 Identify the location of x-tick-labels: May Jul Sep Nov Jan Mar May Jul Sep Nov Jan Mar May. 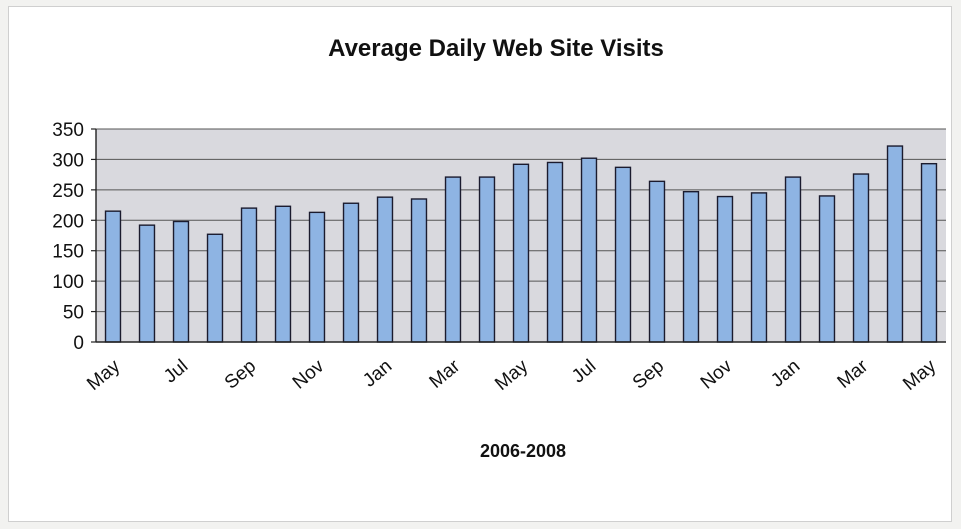
(511, 375).